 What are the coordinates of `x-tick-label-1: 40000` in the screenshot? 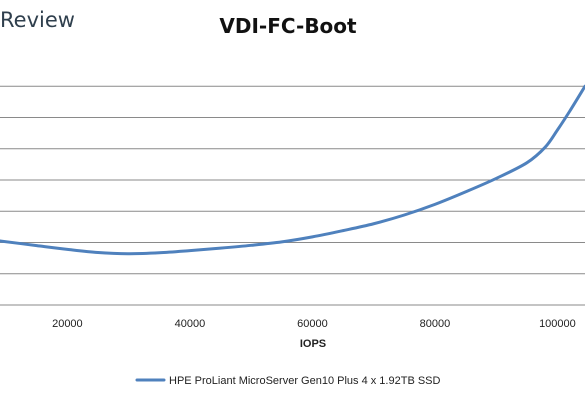 It's located at (190, 324).